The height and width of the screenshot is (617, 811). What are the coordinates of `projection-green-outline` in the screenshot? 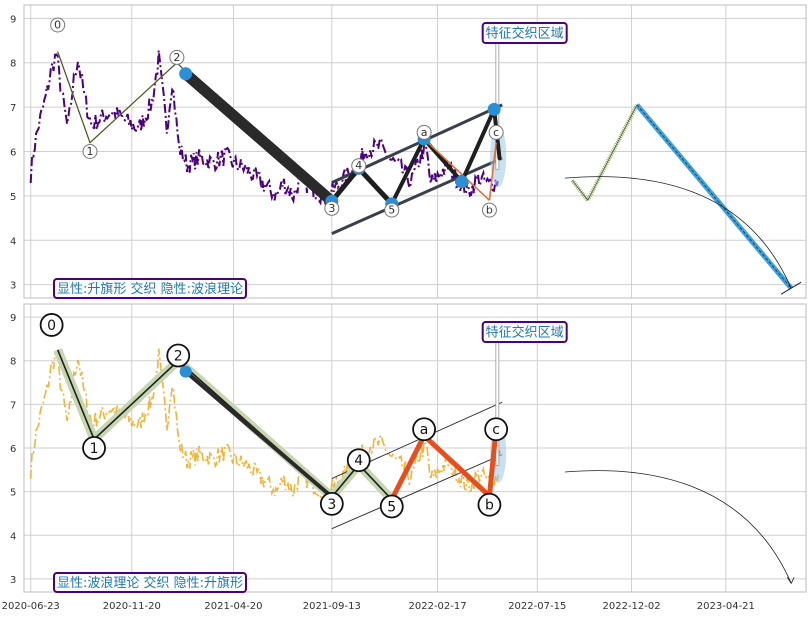 It's located at (605, 152).